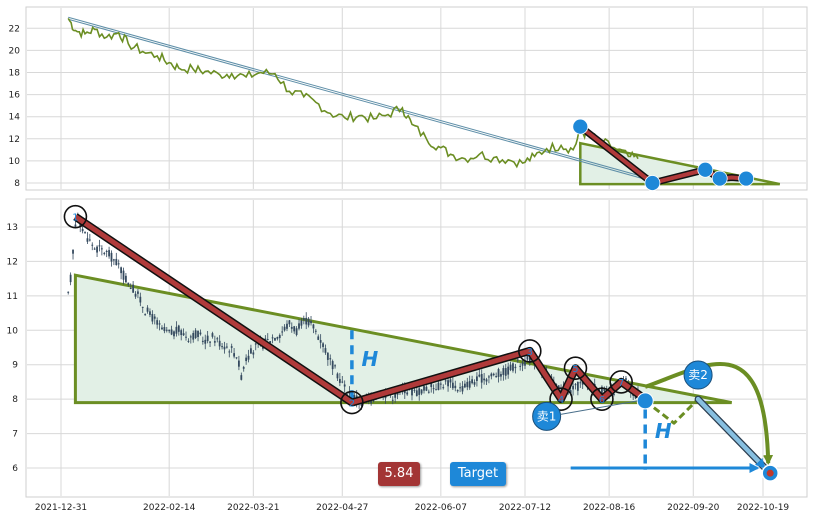 The height and width of the screenshot is (524, 813). I want to click on y-tick-label: 20, so click(15, 51).